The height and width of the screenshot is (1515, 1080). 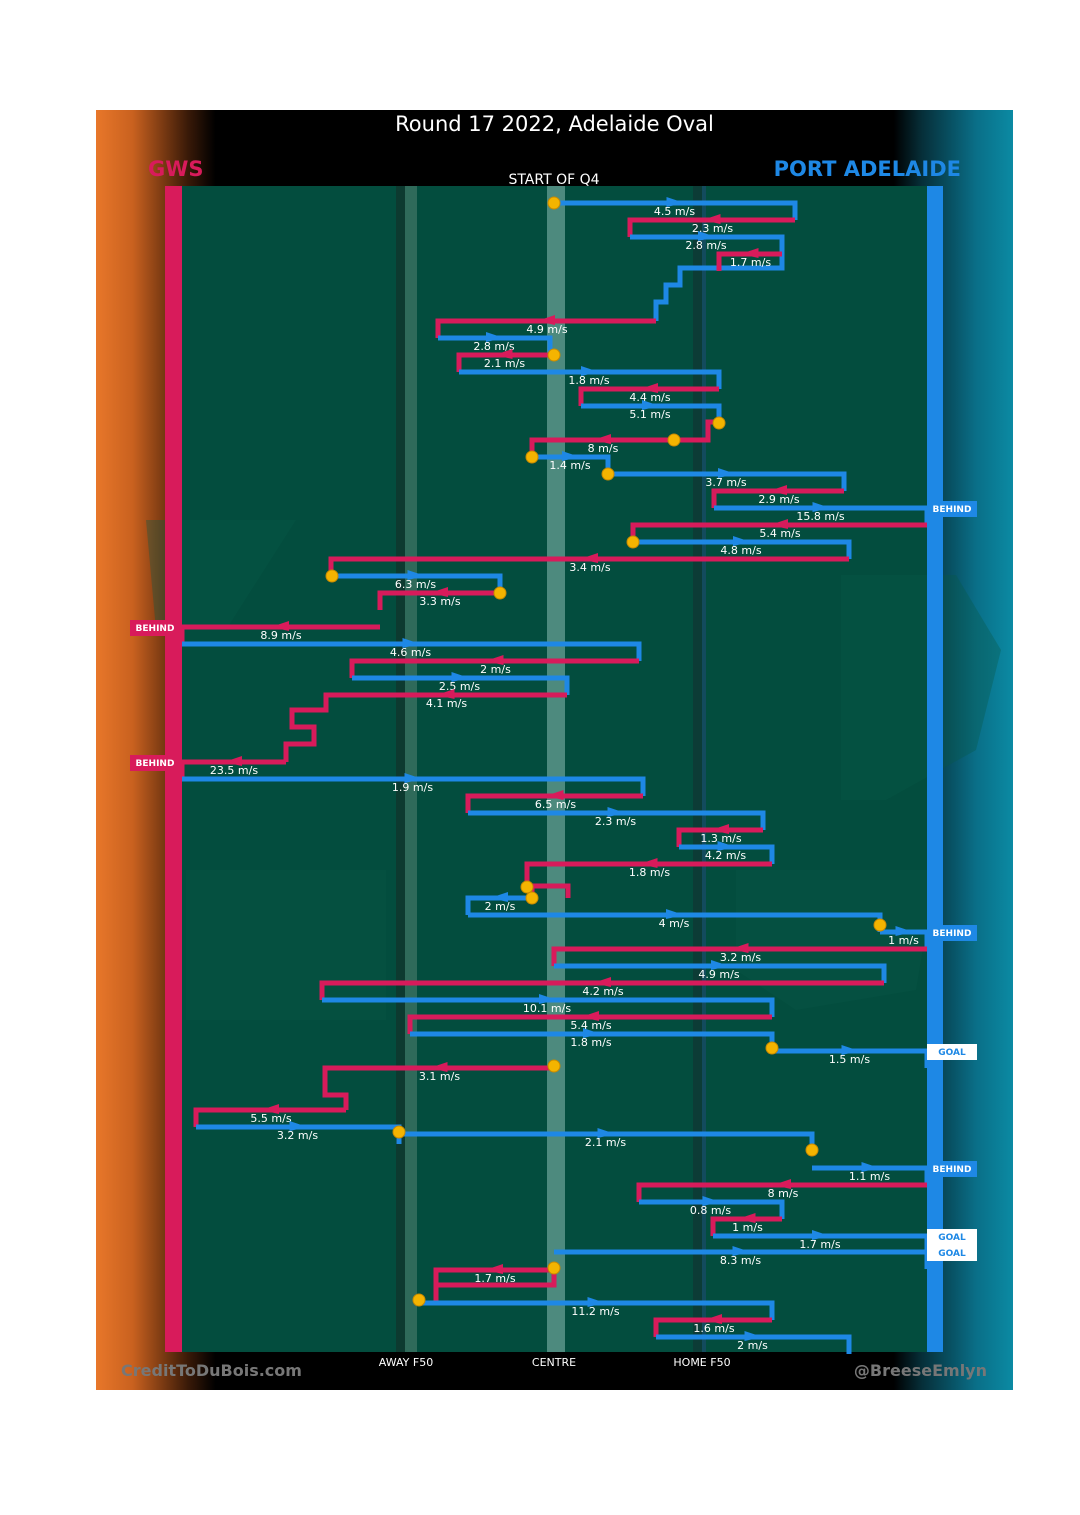 What do you see at coordinates (280, 635) in the screenshot?
I see `speed-label: 8.9 m/s` at bounding box center [280, 635].